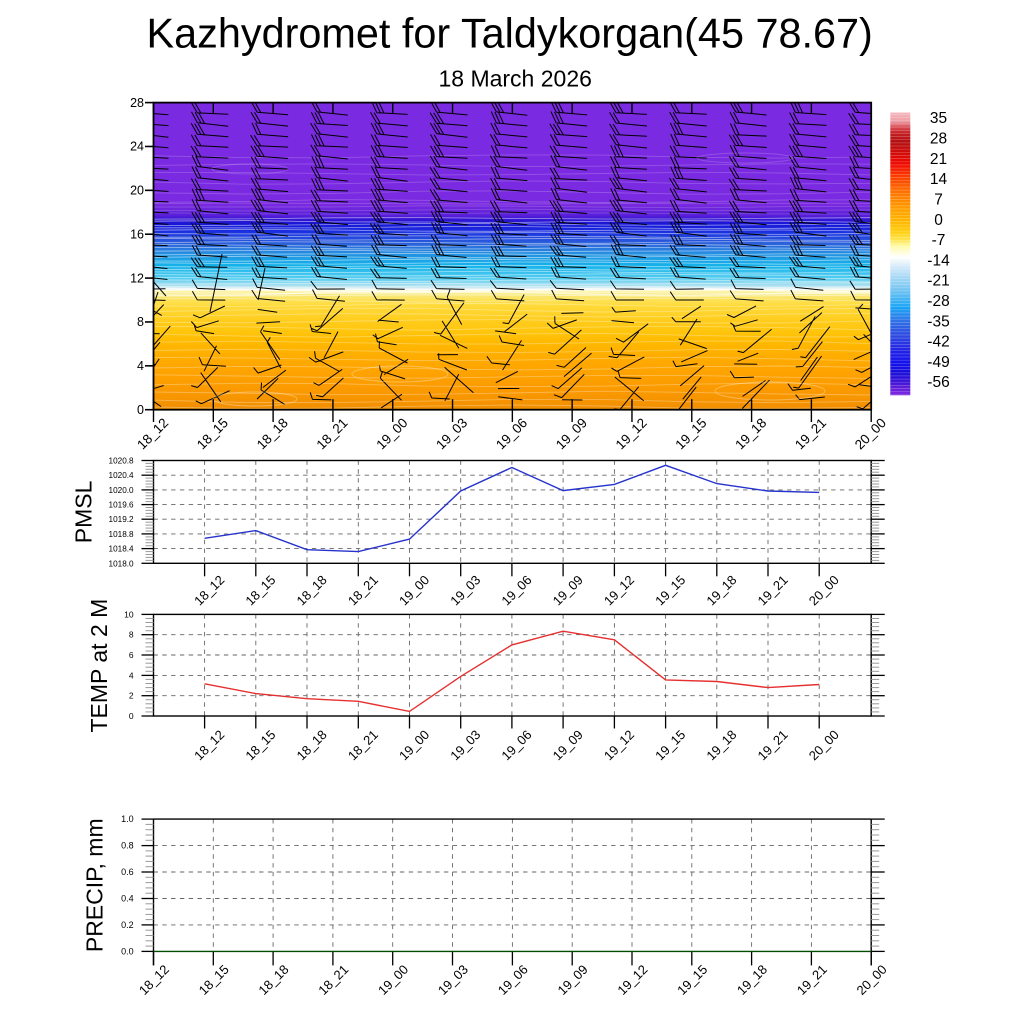 Image resolution: width=1024 pixels, height=1024 pixels. Describe the element at coordinates (137, 234) in the screenshot. I see `svg-text: 16` at that location.